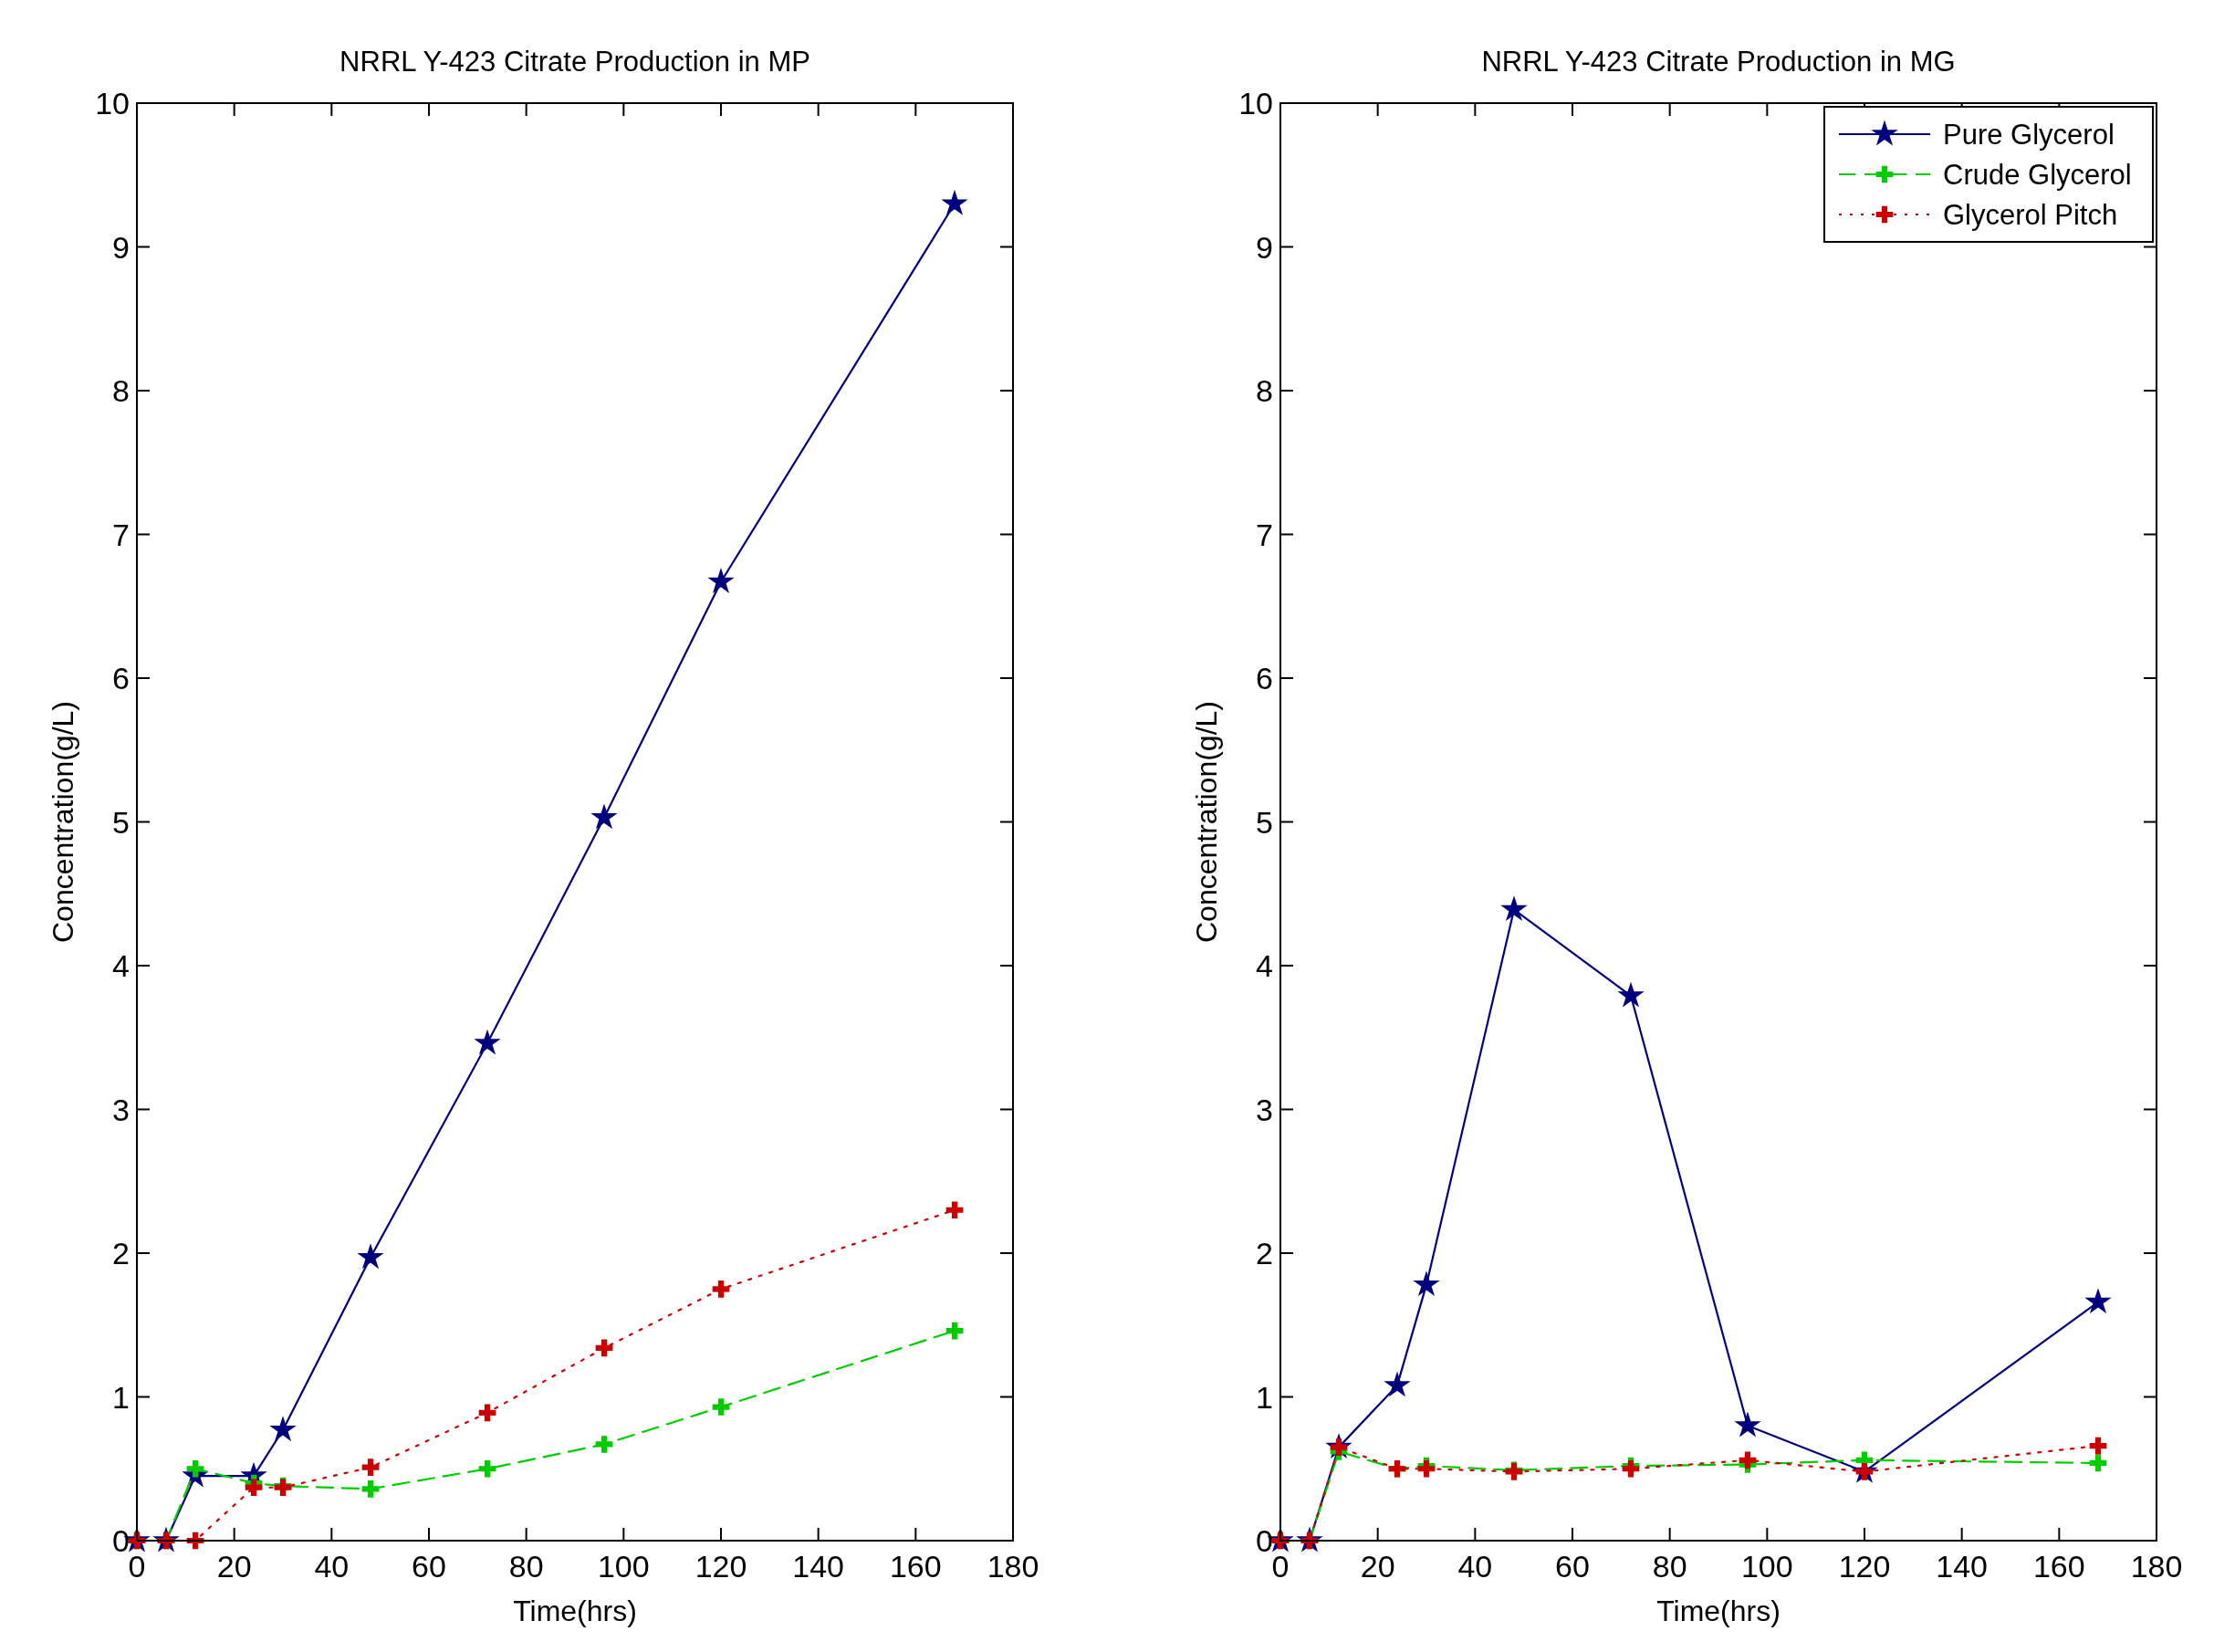 This screenshot has width=2214, height=1652. Describe the element at coordinates (2029, 135) in the screenshot. I see `legend-label: Pure Glycerol` at that location.